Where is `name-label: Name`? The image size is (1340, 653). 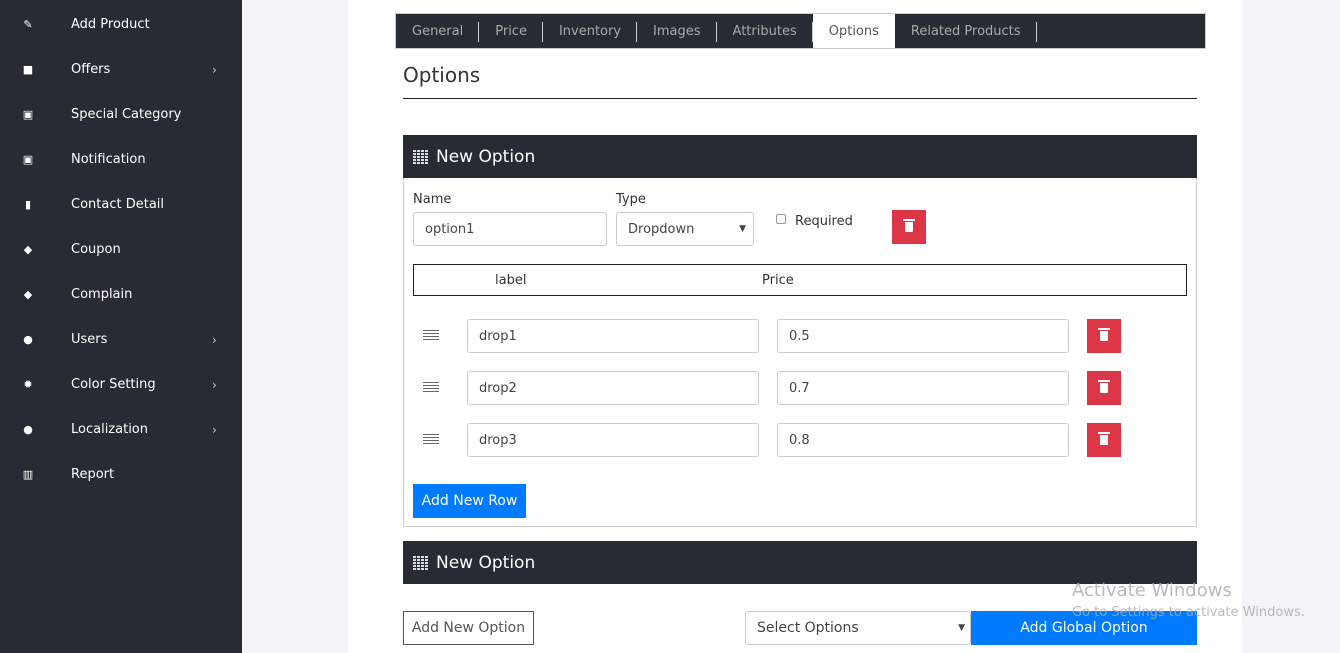 name-label: Name is located at coordinates (432, 199).